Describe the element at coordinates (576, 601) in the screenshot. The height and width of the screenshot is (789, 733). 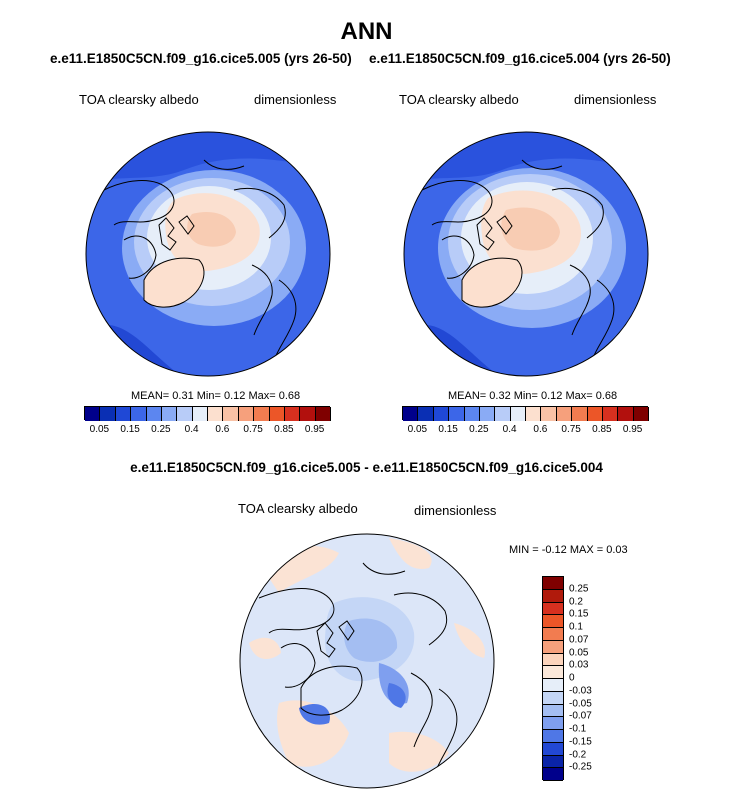
I see `panel3-colorbar-tick-label: 0.2` at that location.